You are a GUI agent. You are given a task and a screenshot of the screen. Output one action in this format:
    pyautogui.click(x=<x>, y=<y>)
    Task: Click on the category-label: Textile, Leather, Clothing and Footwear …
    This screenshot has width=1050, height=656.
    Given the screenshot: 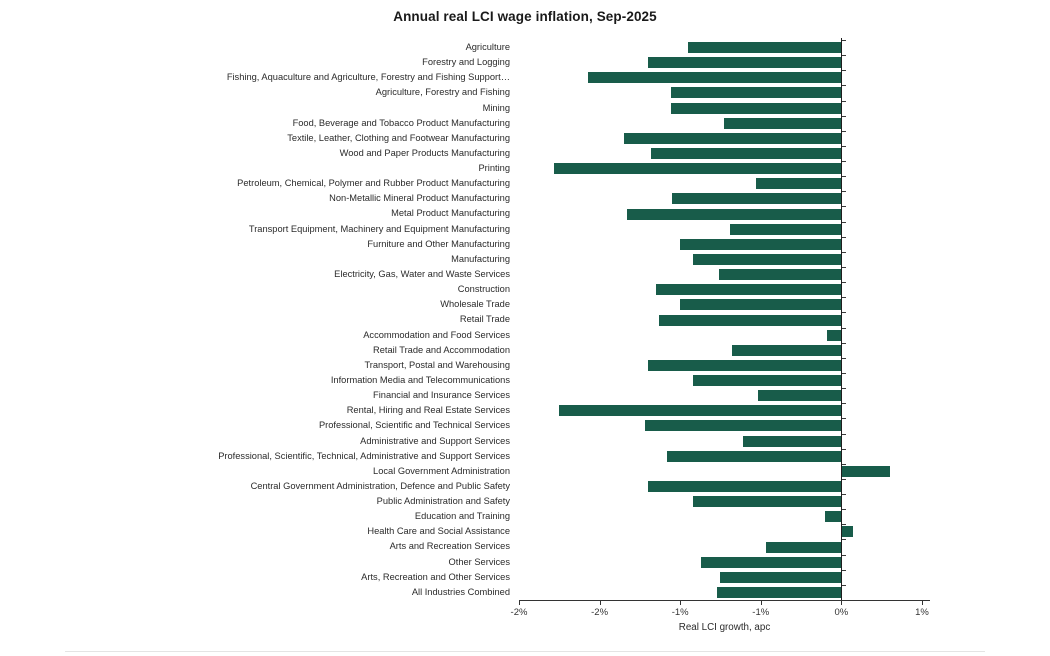 What is the action you would take?
    pyautogui.click(x=398, y=137)
    